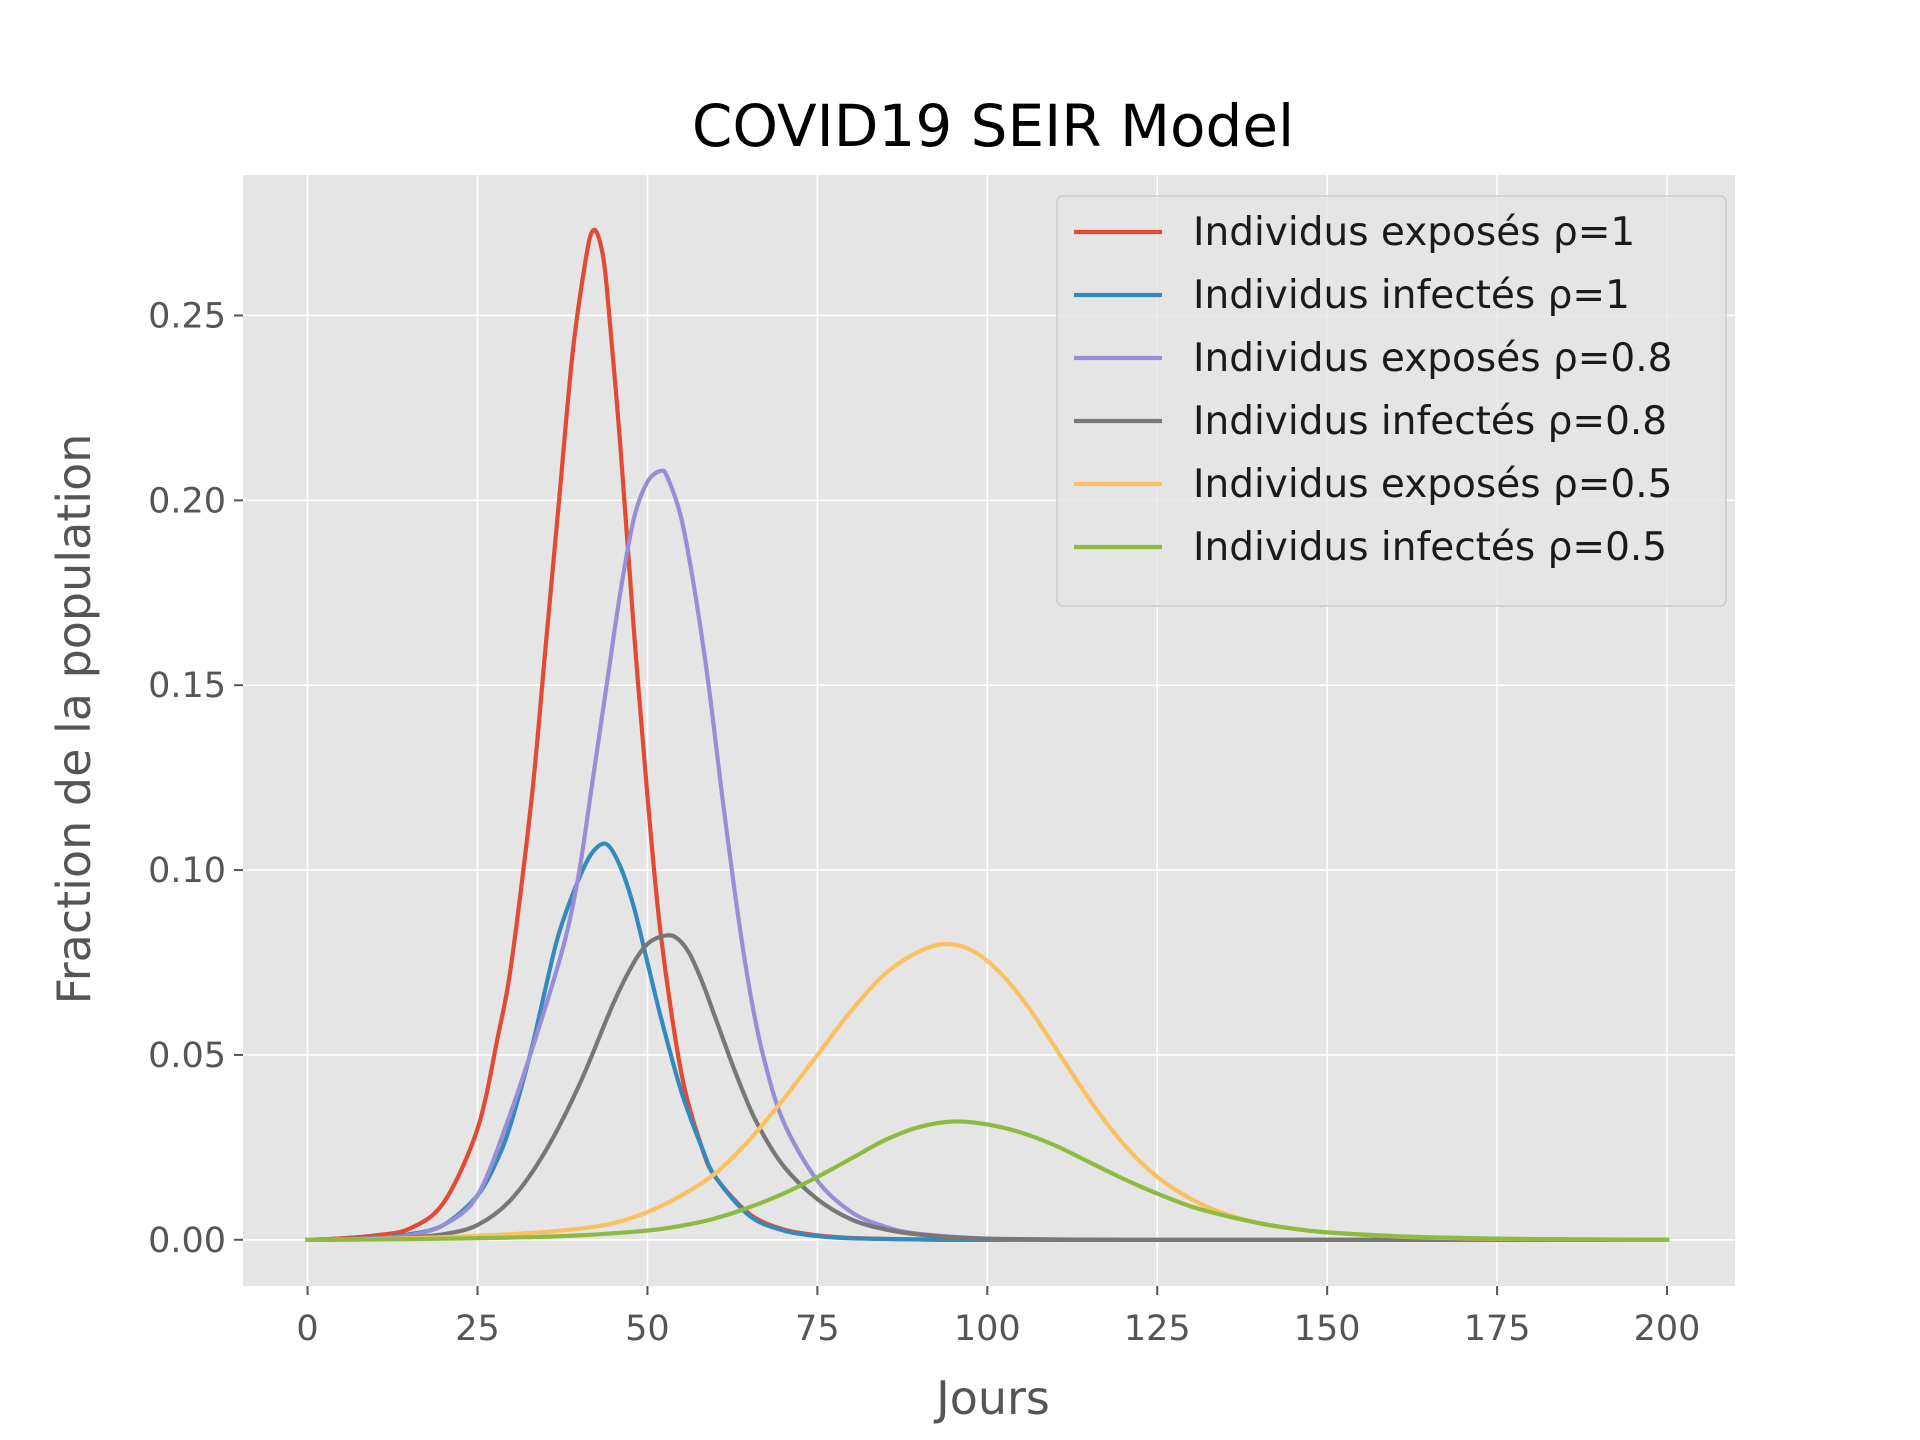 The image size is (1920, 1440). Describe the element at coordinates (1497, 1329) in the screenshot. I see `x-tick-label: 175` at that location.